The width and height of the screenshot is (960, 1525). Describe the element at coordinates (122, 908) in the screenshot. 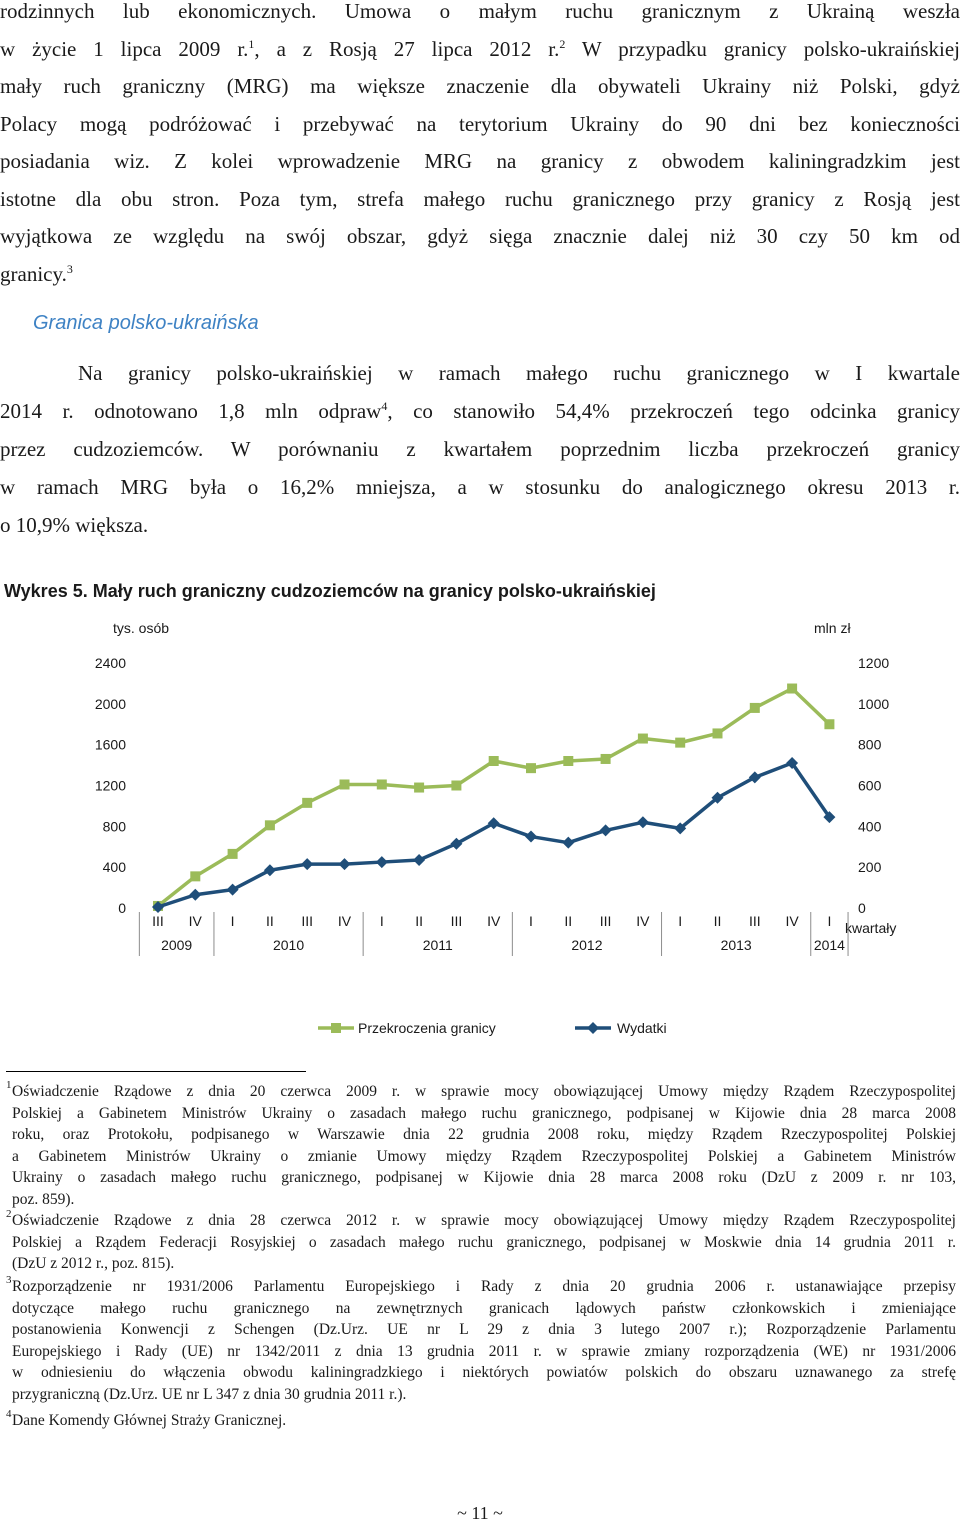

I see `left-tick-label: 0` at that location.